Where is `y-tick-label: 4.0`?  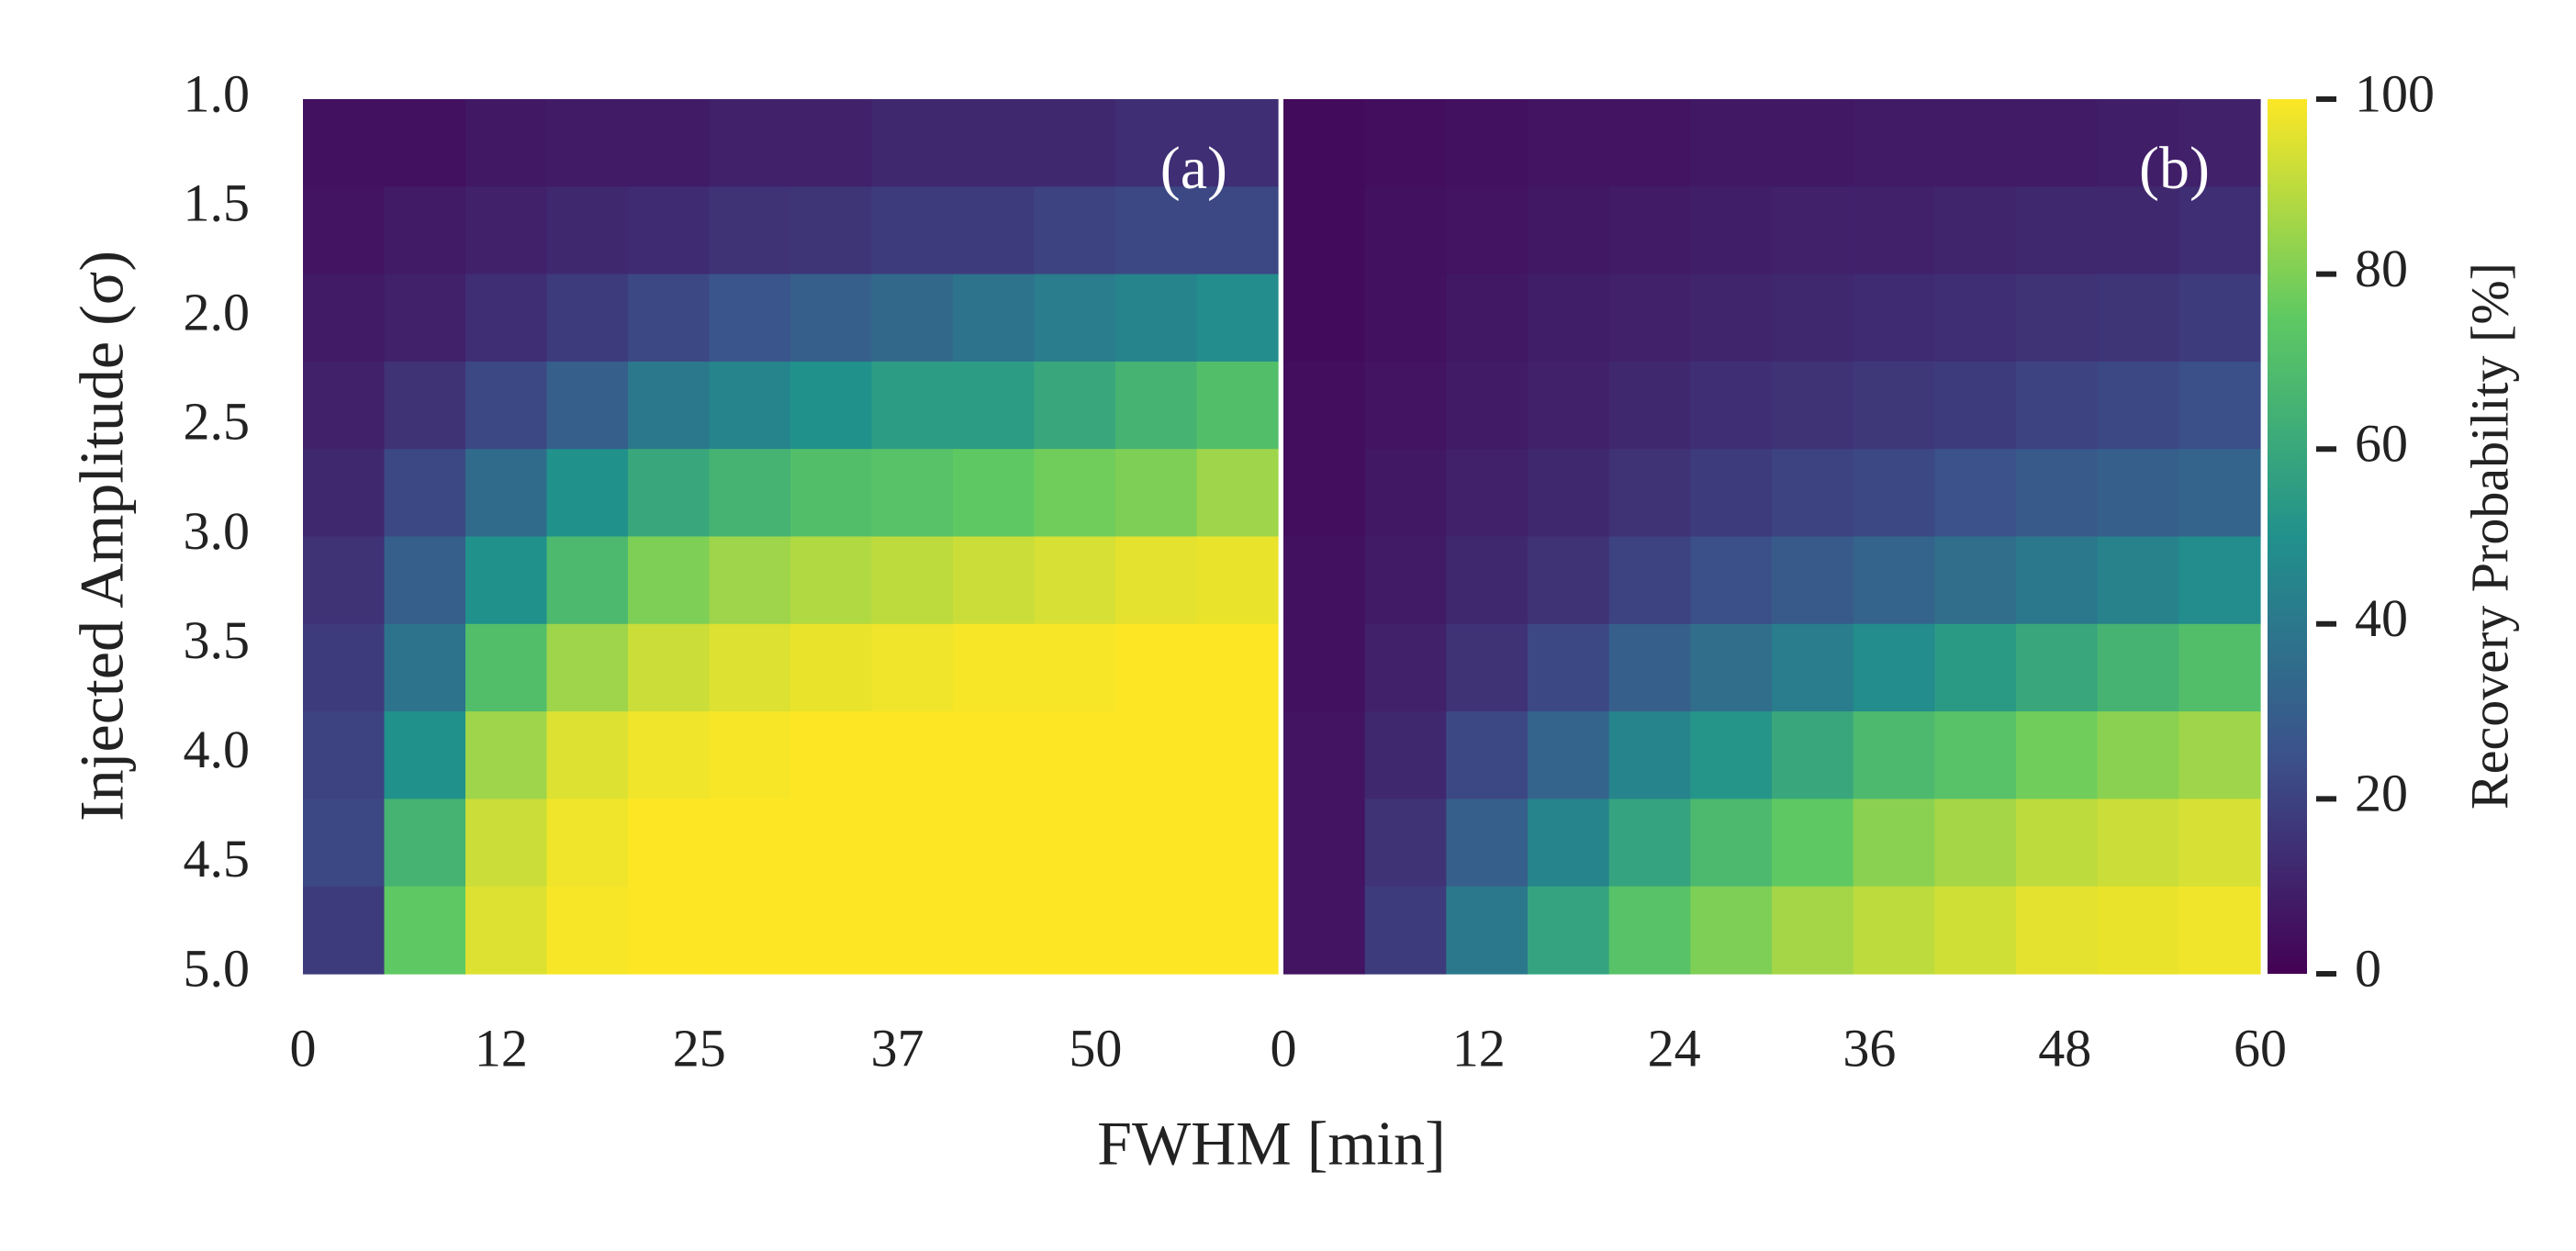
y-tick-label: 4.0 is located at coordinates (217, 749).